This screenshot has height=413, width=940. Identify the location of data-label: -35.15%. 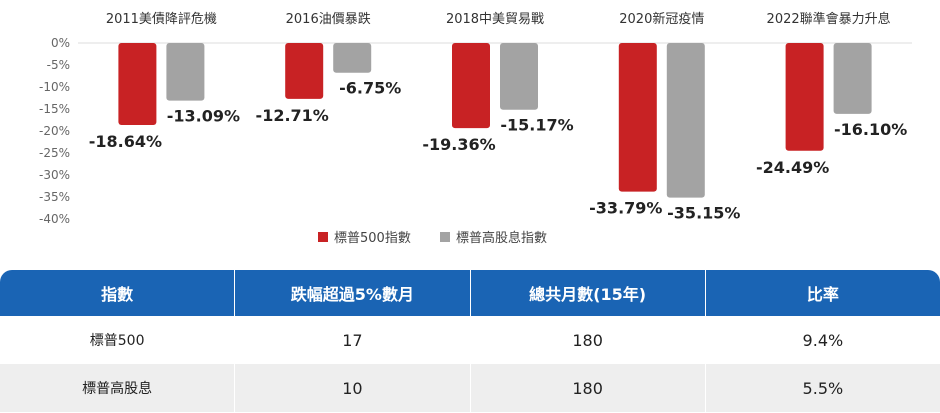
(703, 213).